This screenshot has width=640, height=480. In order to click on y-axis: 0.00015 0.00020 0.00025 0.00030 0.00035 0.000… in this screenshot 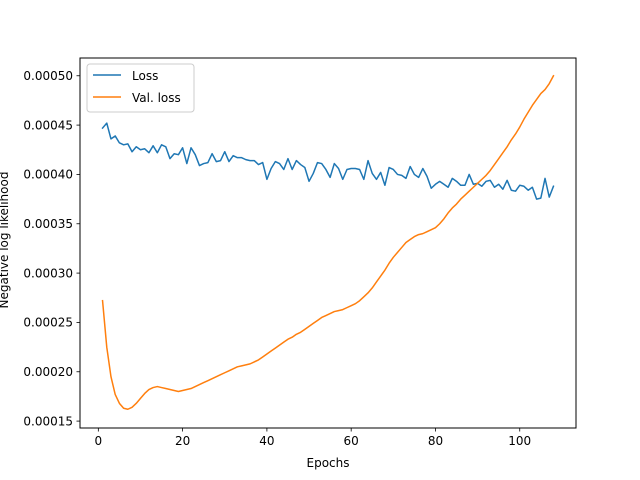, I will do `click(51, 248)`.